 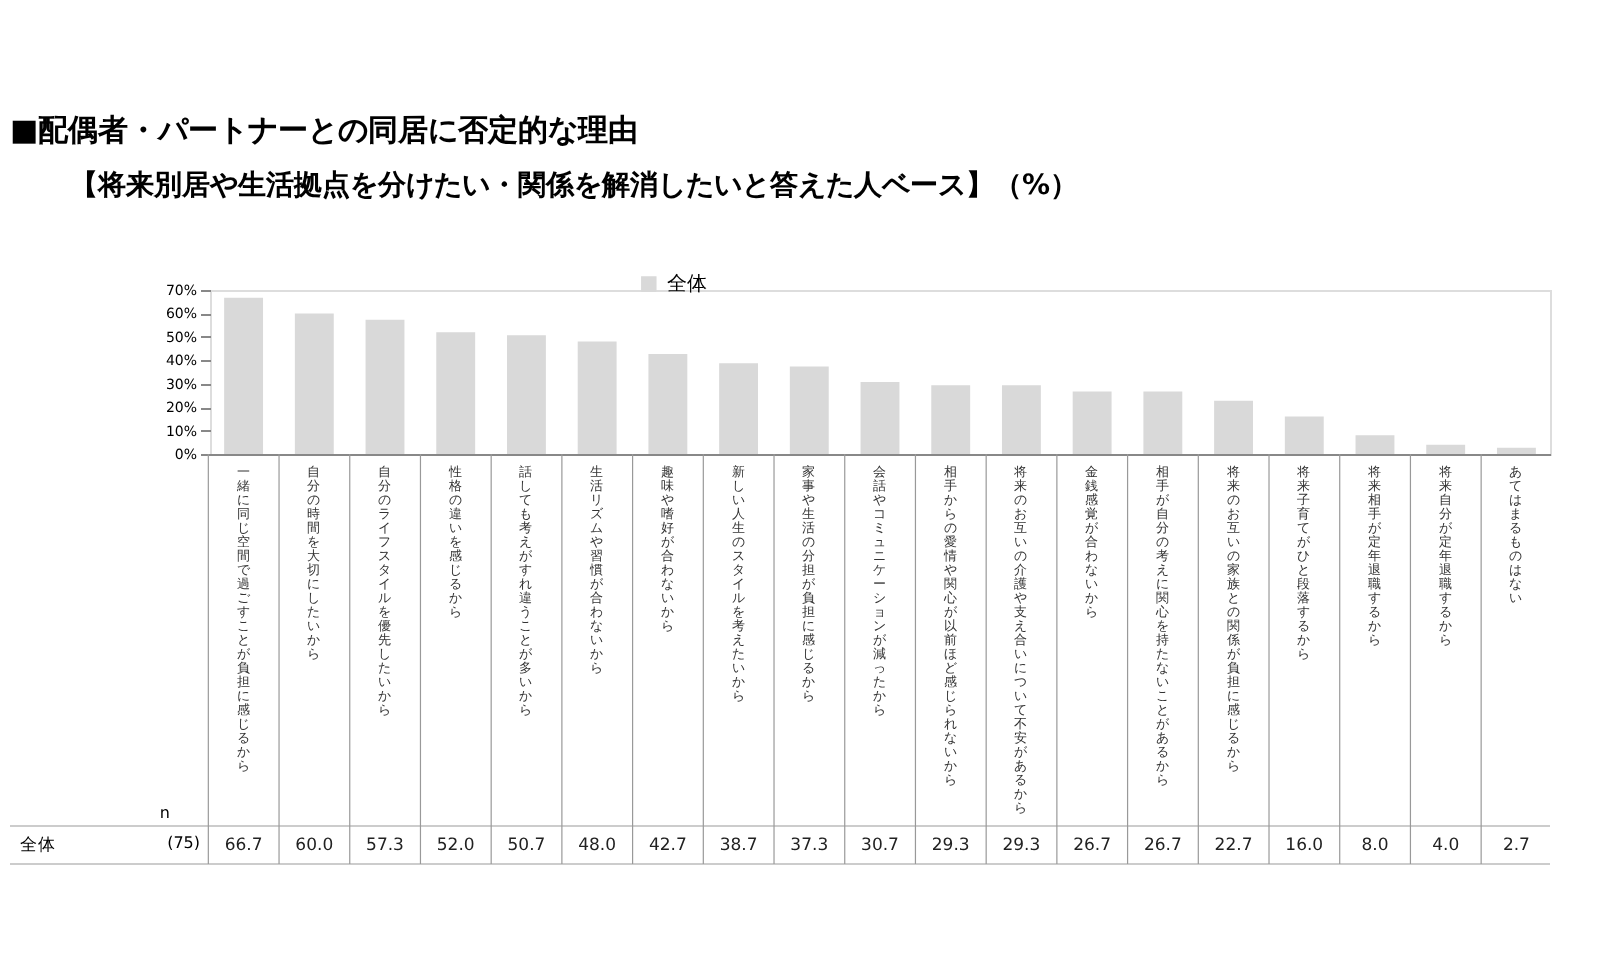 What do you see at coordinates (385, 846) in the screenshot?
I see `data-label: 57.3` at bounding box center [385, 846].